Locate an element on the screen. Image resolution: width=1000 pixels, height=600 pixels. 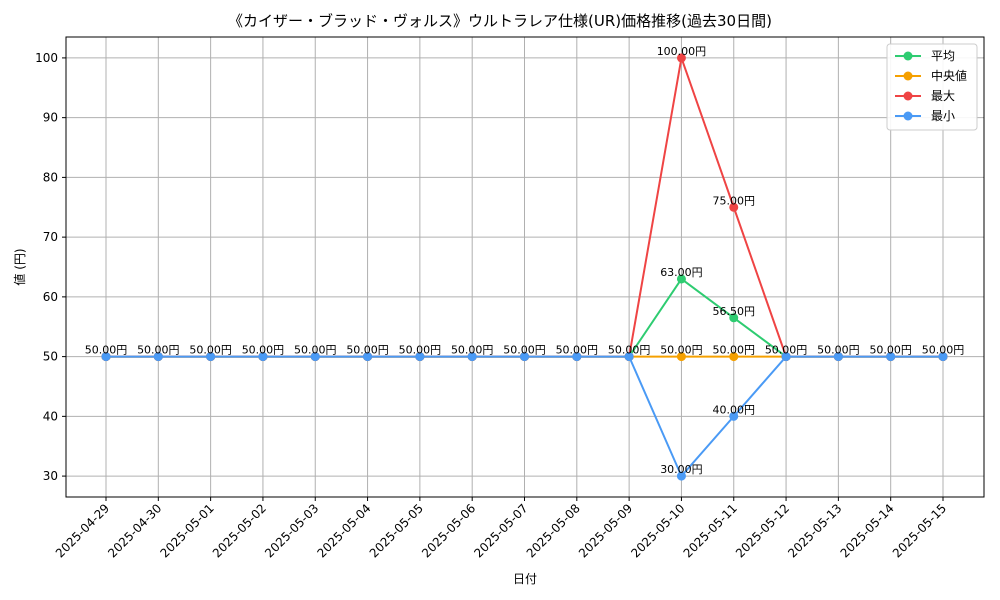
x-tick-label: 2025-05-13 is located at coordinates (814, 530).